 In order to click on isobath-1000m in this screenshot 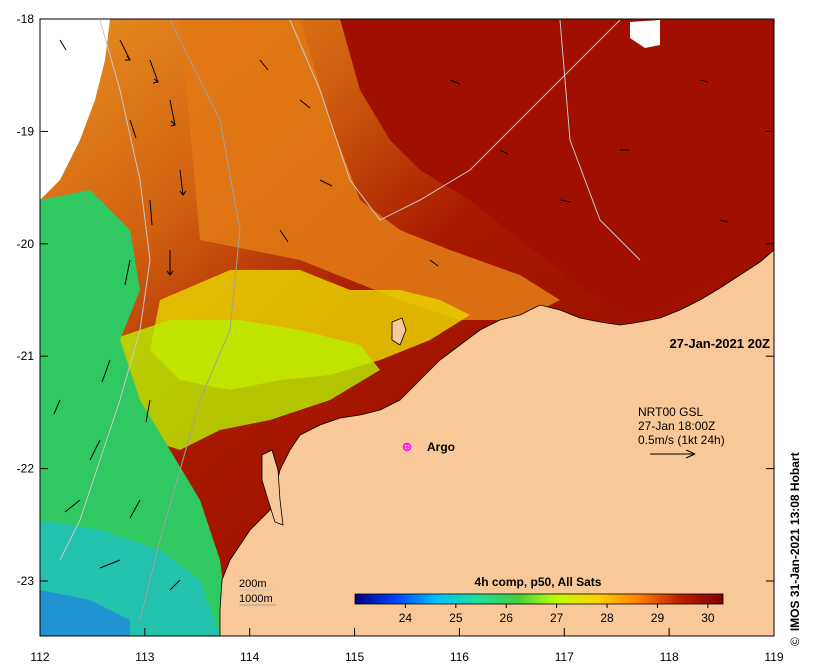, I will do `click(190, 320)`.